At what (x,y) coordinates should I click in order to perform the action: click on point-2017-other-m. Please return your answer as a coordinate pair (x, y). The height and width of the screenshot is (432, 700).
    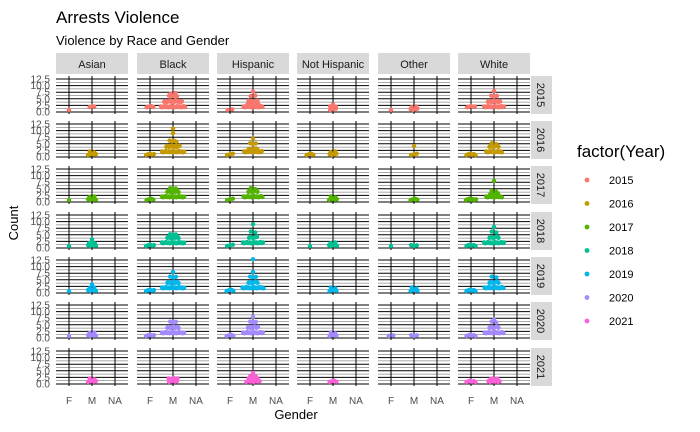
    Looking at the image, I should click on (417, 199).